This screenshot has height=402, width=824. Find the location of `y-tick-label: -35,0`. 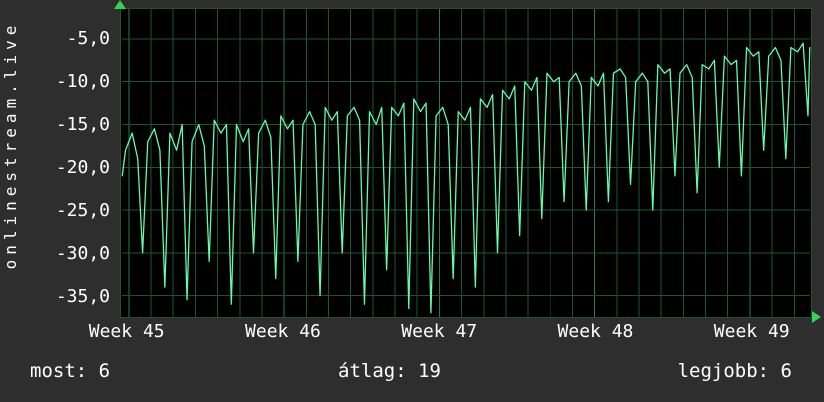

y-tick-label: -35,0 is located at coordinates (82, 296).